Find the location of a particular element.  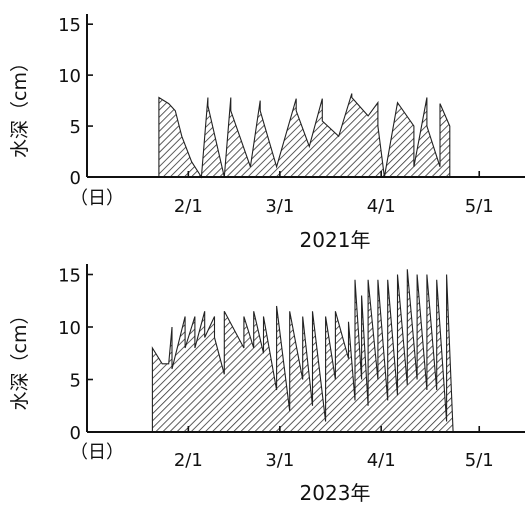

year-title: 2021年 is located at coordinates (335, 240).